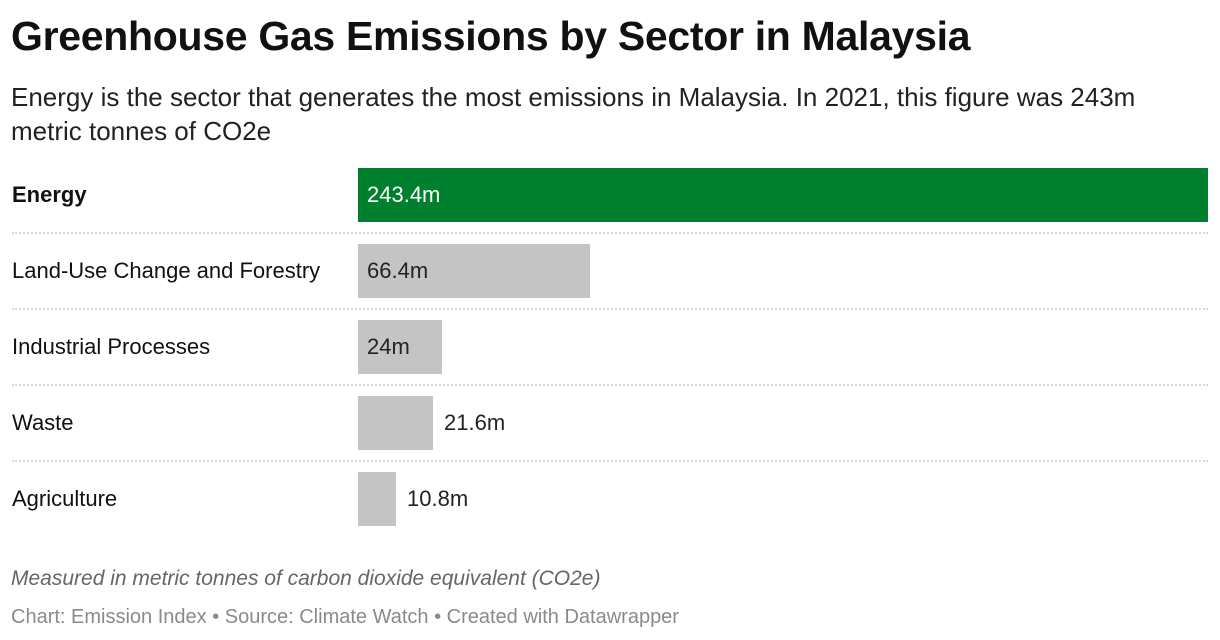 This screenshot has width=1220, height=640. Describe the element at coordinates (403, 195) in the screenshot. I see `value-label-energy: 243.4m` at that location.